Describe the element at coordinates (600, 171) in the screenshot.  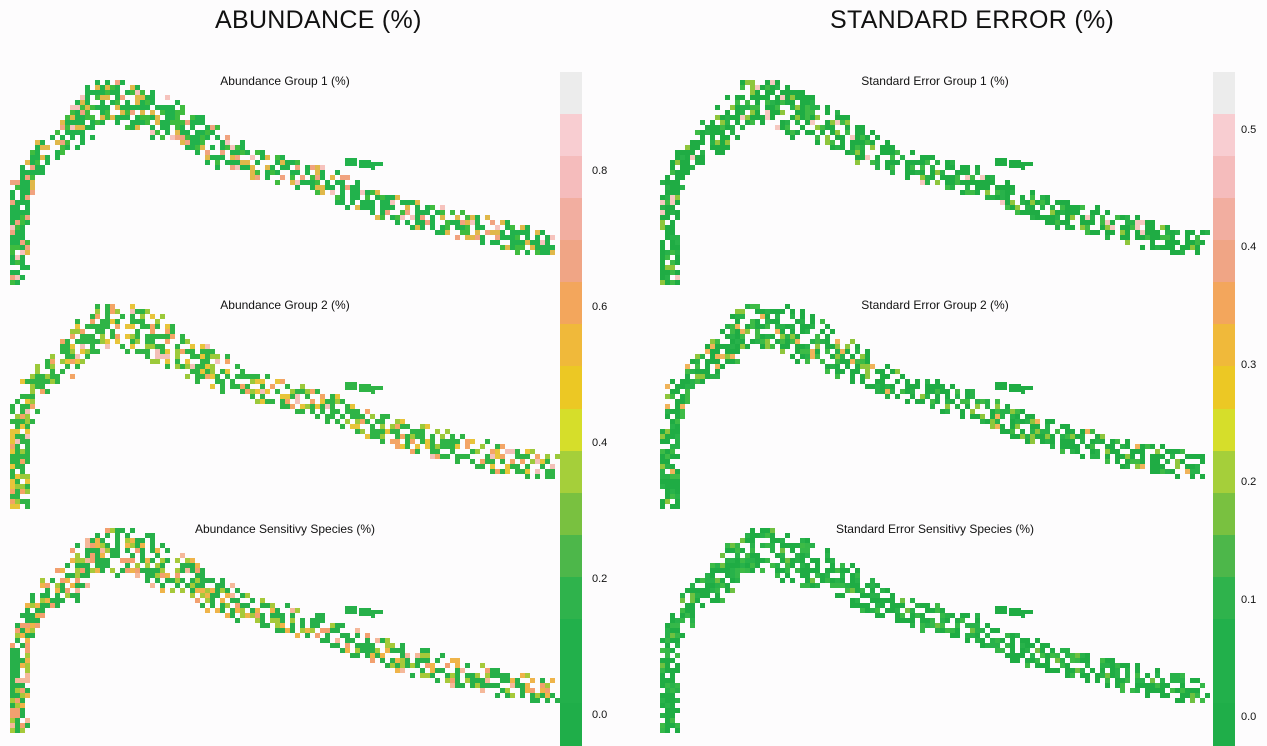
I see `legend-tick-label: 0.8` at that location.